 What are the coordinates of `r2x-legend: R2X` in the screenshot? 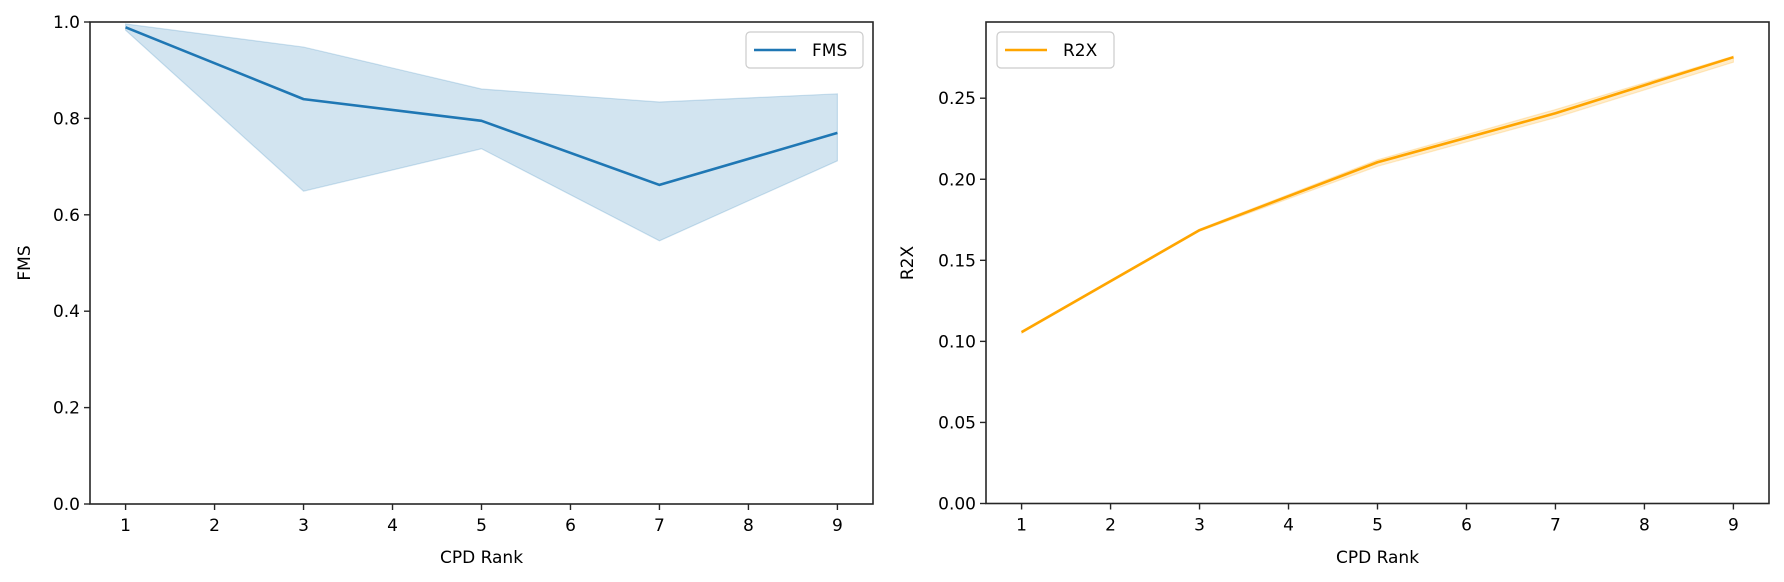 It's located at (1055, 50).